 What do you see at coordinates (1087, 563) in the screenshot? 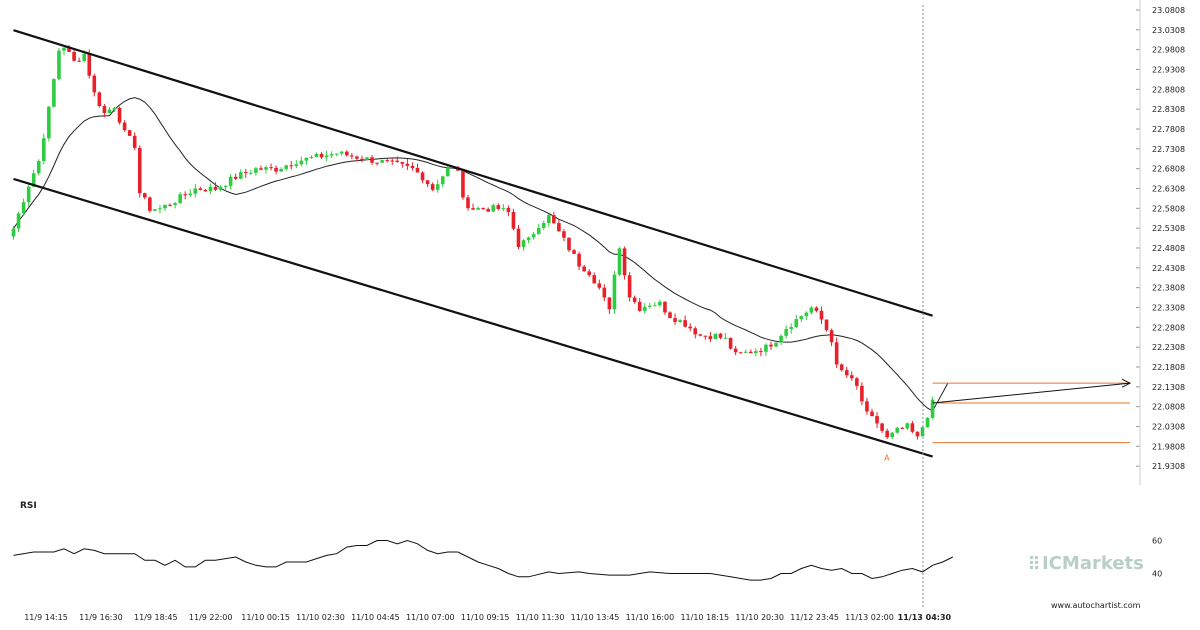
I see `watermark: ICMarkets` at bounding box center [1087, 563].